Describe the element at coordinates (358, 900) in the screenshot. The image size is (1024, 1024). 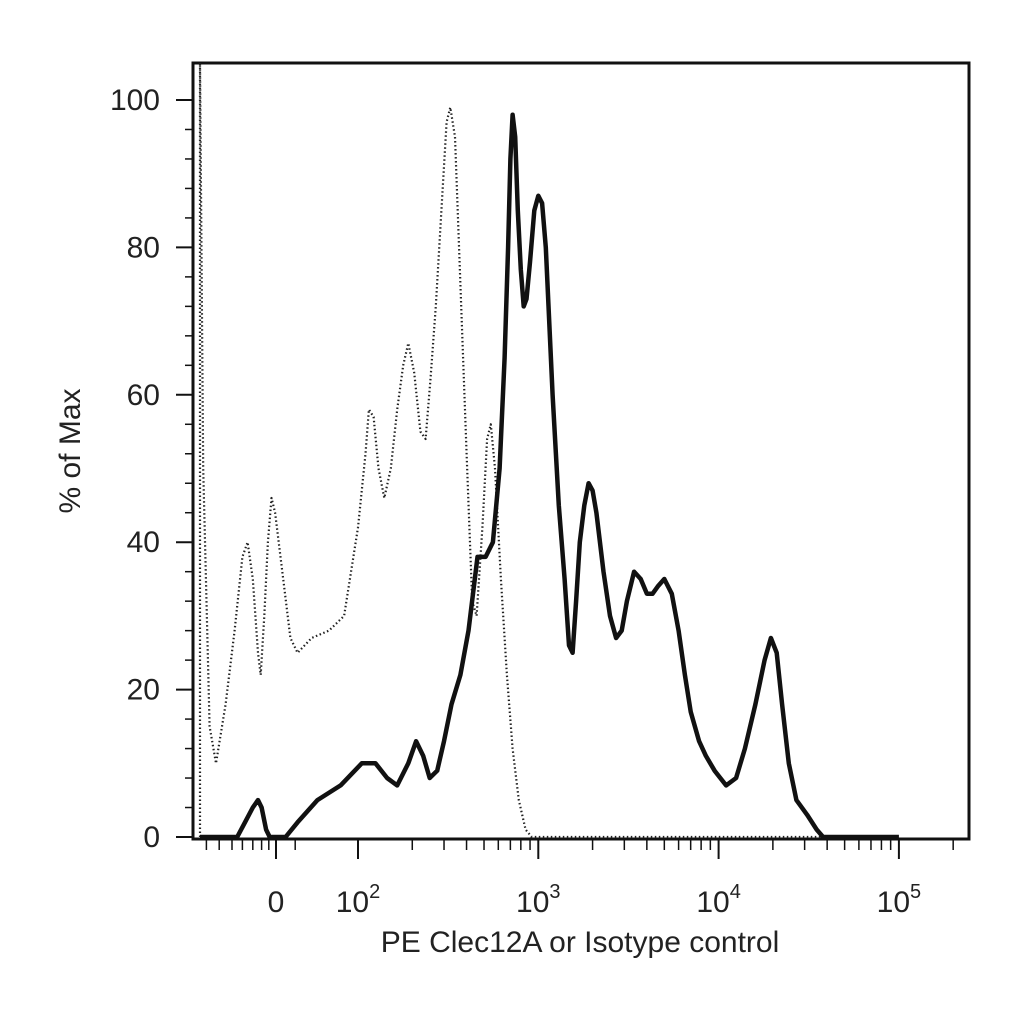
I see `x-tick-label: 10²` at that location.